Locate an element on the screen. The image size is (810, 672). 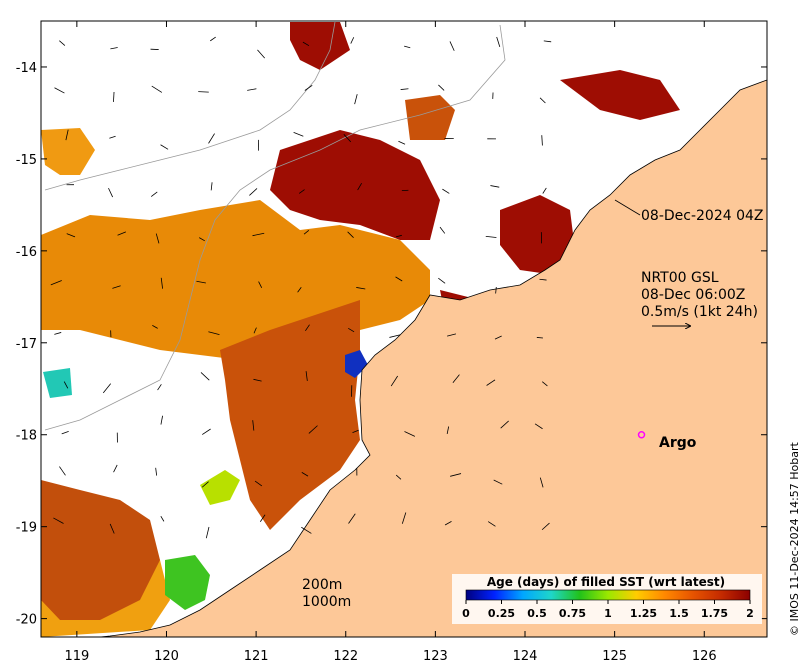
colorbar-labels: 0 0.25 0.5 0.75 1 1.25 1.5 1.75 2 is located at coordinates (608, 610).